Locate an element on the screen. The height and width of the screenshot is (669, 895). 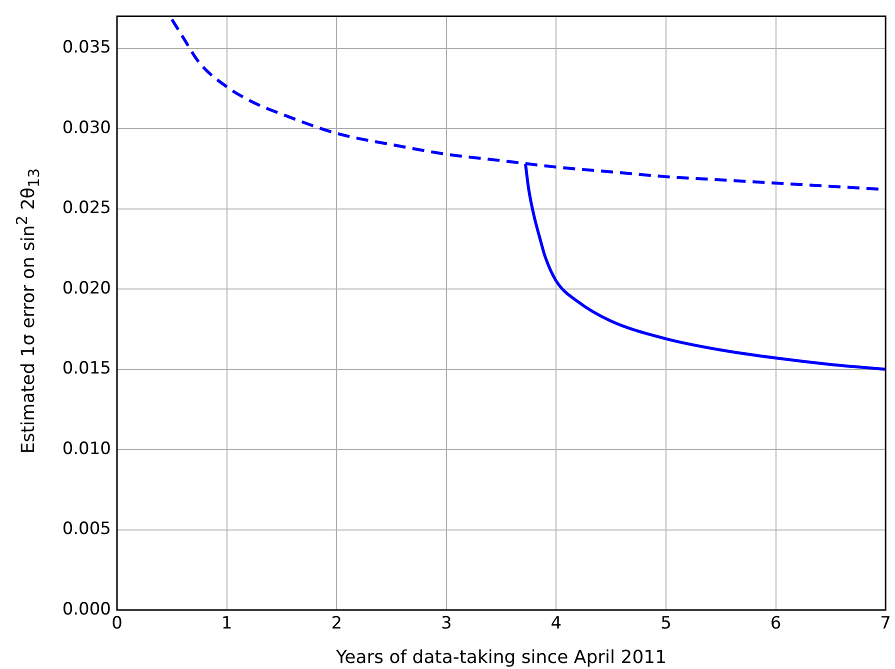
y-tick-label: 0.030 is located at coordinates (86, 128).